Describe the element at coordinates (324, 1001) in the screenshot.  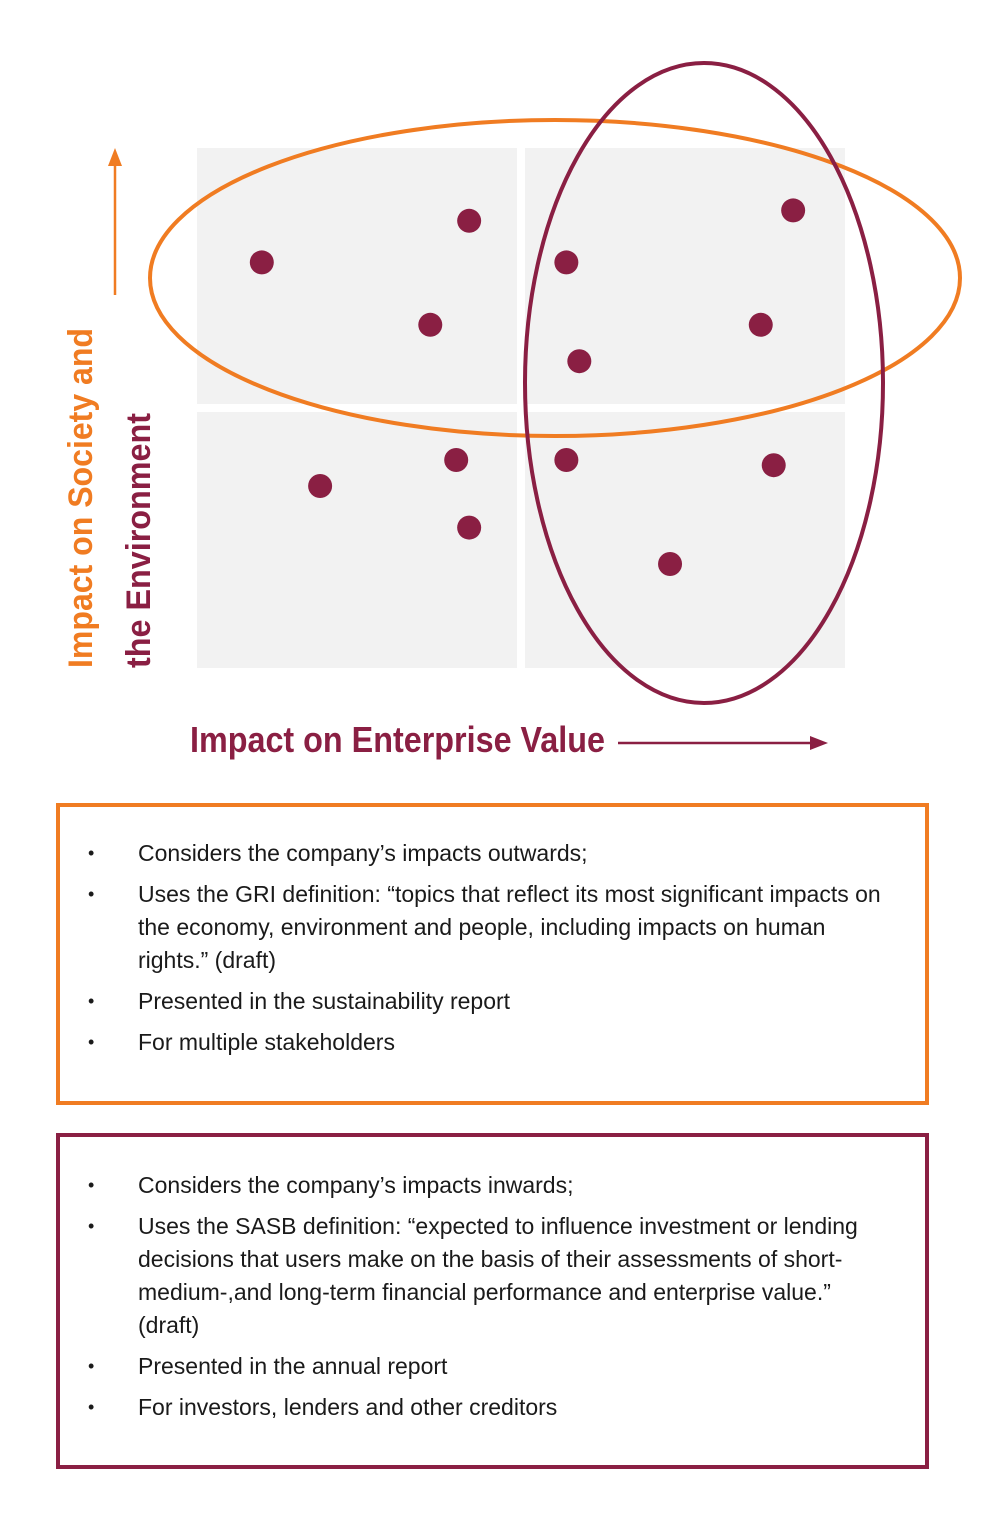
I see `list-item-text: Presented in the sustainability report` at that location.